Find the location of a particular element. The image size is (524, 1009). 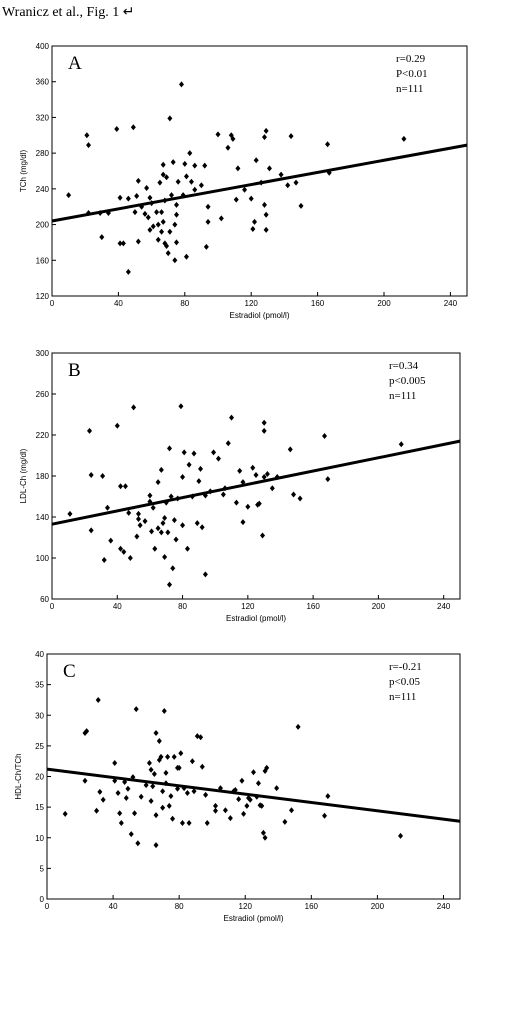

annotation: p<0.005 is located at coordinates (407, 381).